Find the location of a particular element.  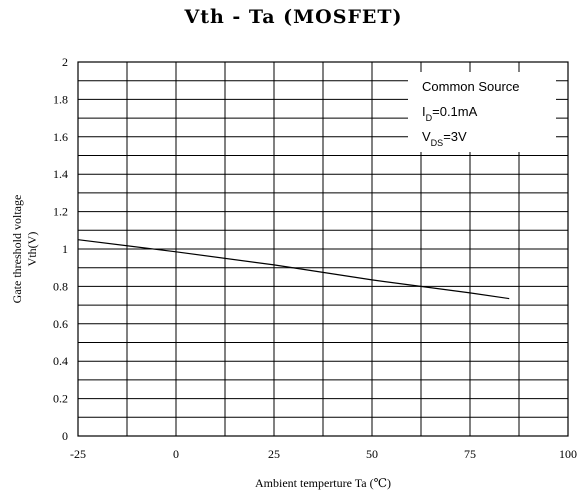

x-tick-label: 100 is located at coordinates (568, 454).